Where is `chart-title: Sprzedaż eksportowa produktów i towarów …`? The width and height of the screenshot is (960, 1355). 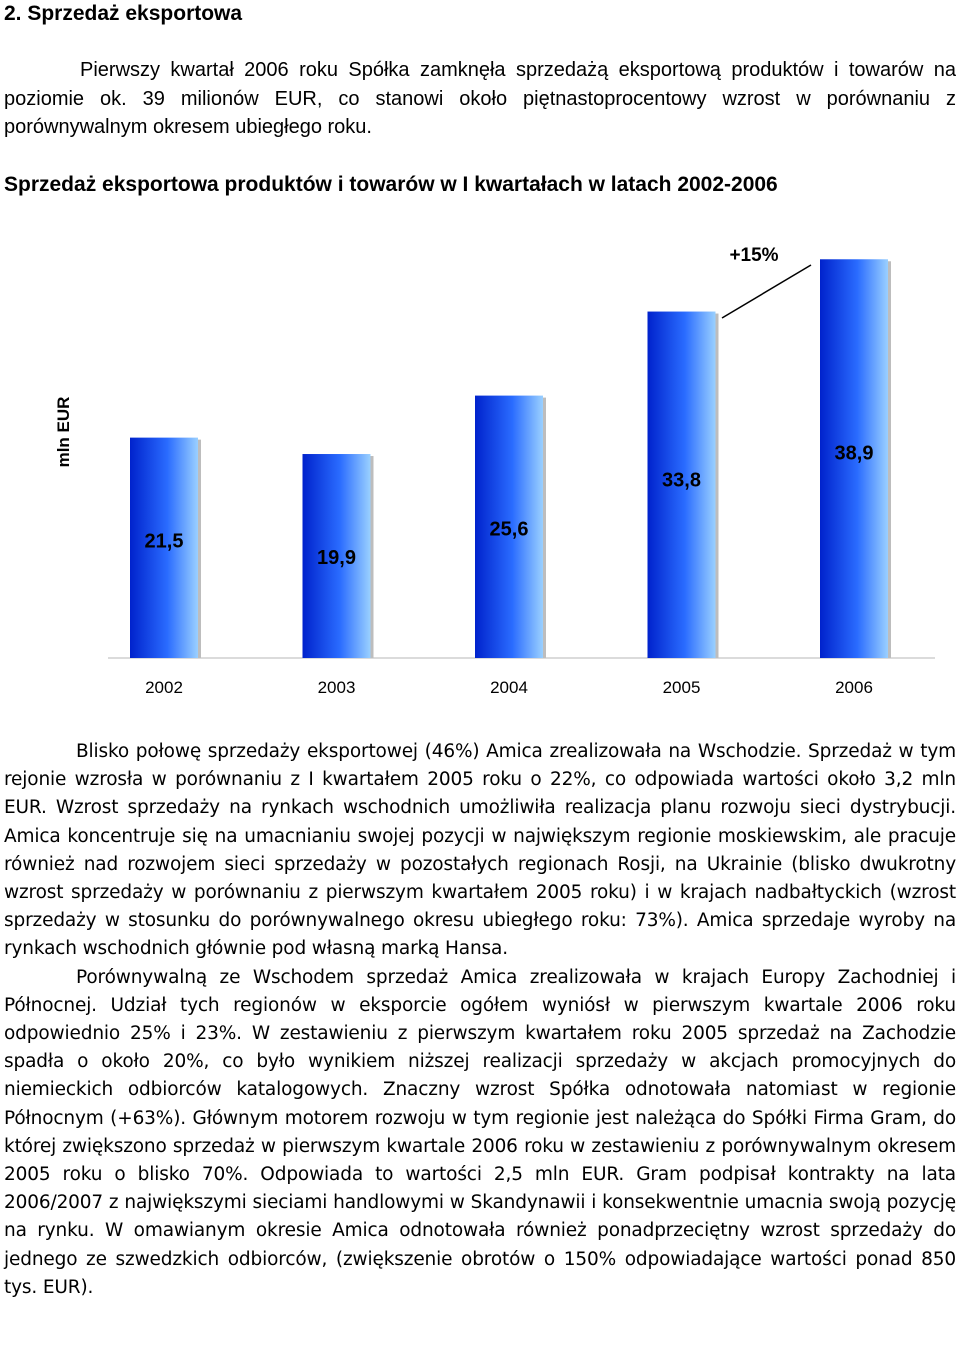
chart-title: Sprzedaż eksportowa produktów i towarów … is located at coordinates (391, 184).